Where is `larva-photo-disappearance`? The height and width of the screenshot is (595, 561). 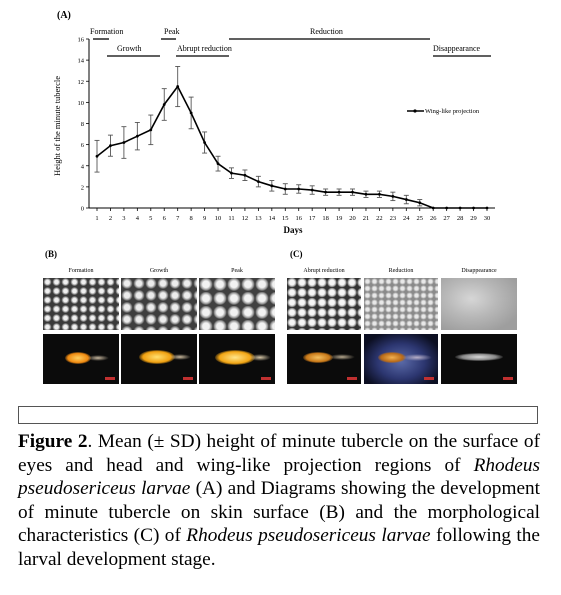 larva-photo-disappearance is located at coordinates (479, 359).